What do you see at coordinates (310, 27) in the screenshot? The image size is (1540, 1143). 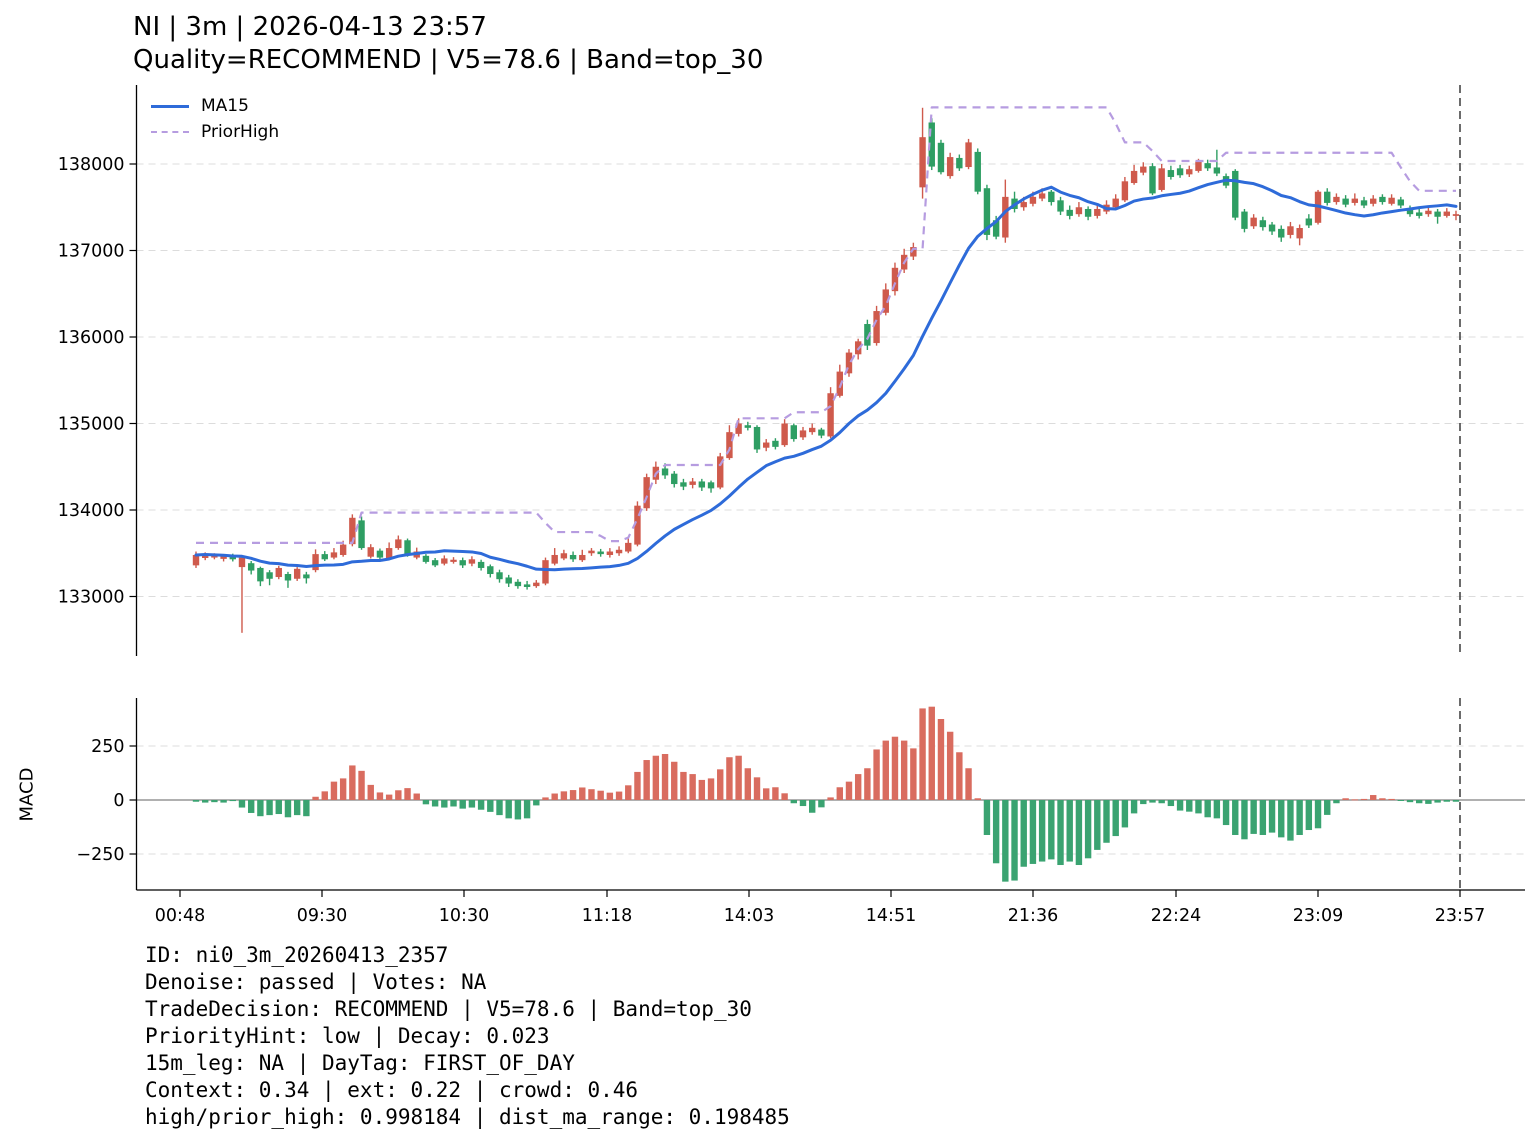 I see `chart-title: NI | 3m | 2026-04-13 23:57` at bounding box center [310, 27].